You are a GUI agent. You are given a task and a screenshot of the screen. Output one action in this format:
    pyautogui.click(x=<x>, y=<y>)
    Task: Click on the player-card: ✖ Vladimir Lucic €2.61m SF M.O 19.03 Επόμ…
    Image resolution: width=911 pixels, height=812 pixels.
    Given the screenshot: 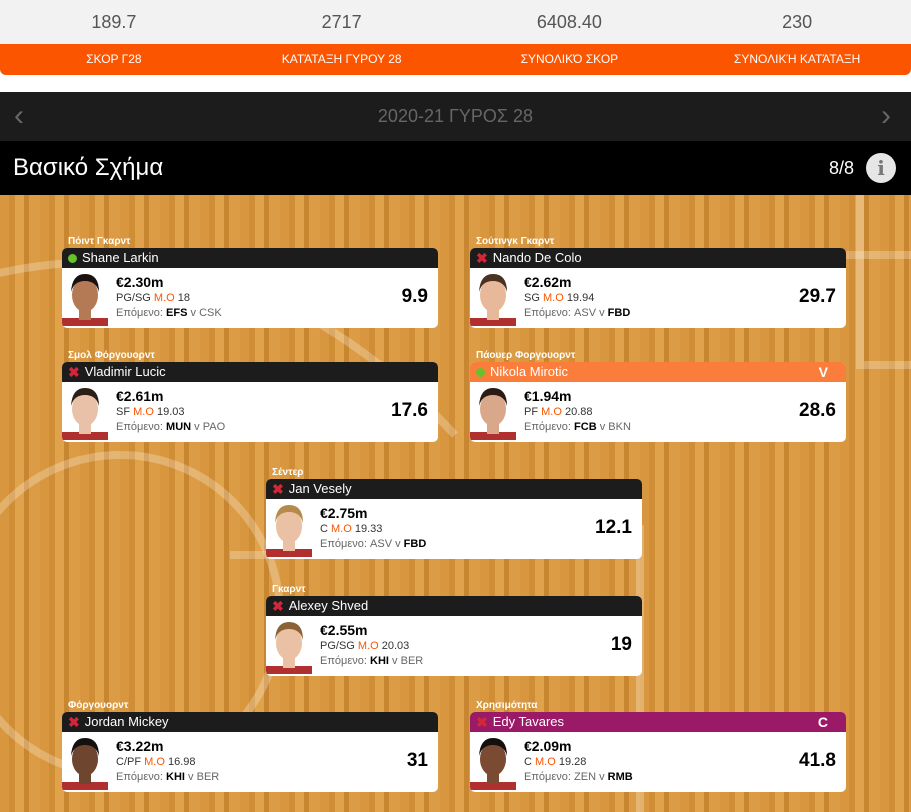 What is the action you would take?
    pyautogui.click(x=250, y=402)
    